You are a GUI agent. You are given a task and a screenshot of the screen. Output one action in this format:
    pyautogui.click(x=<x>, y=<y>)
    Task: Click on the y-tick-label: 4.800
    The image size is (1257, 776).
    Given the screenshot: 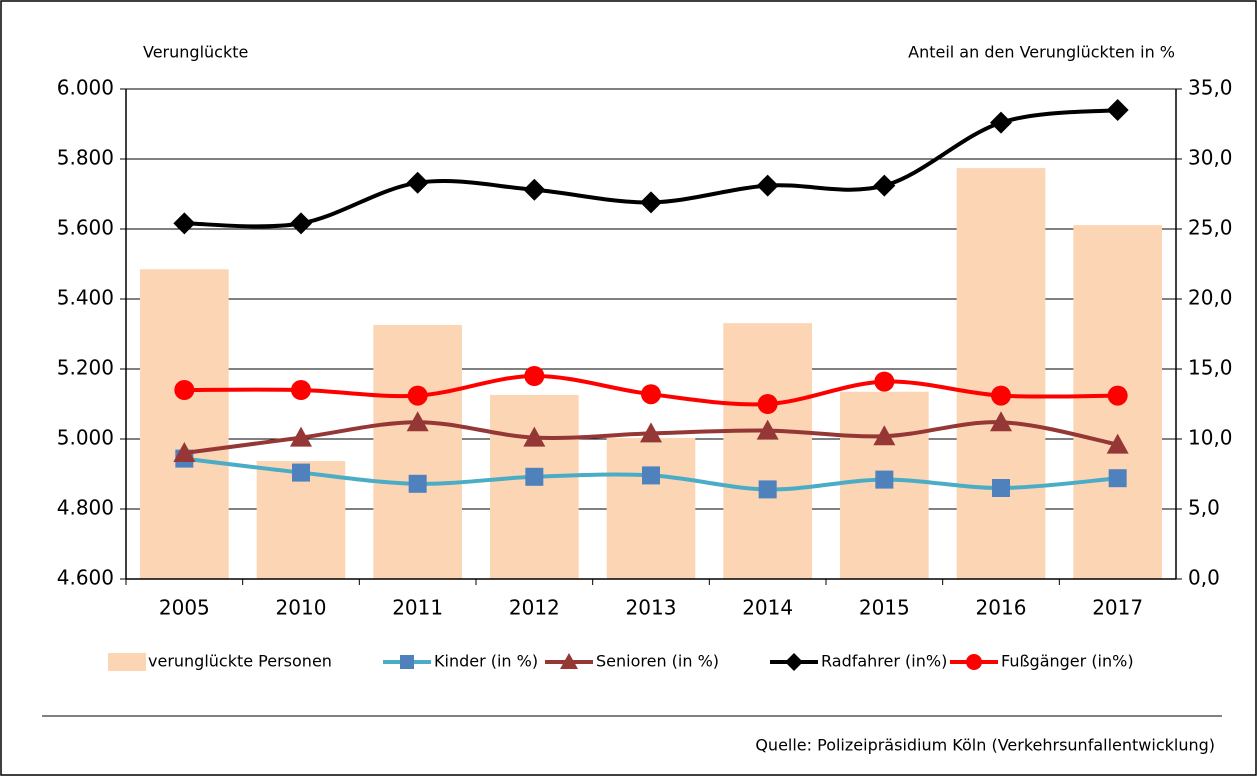 What is the action you would take?
    pyautogui.click(x=85, y=508)
    